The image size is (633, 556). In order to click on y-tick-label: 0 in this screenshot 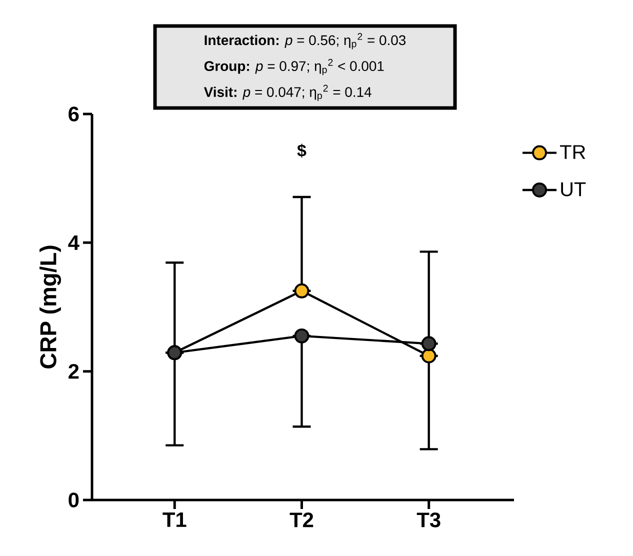, I will do `click(73, 500)`.